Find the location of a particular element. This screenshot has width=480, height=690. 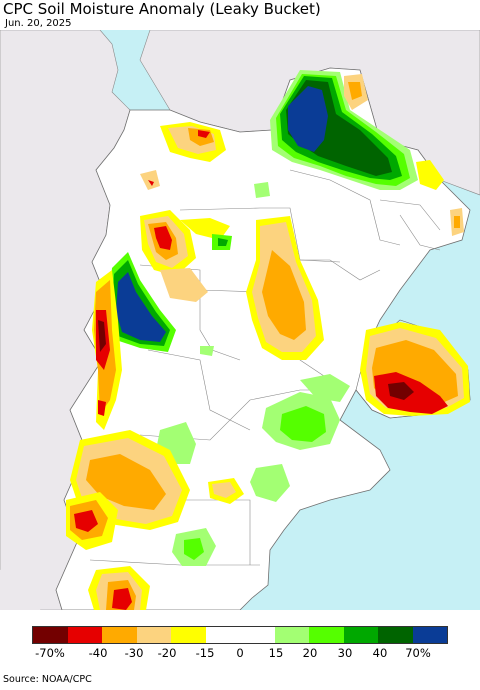

map-title: CPC Soil Moisture Anomaly (Leaky Bucket) is located at coordinates (162, 9).